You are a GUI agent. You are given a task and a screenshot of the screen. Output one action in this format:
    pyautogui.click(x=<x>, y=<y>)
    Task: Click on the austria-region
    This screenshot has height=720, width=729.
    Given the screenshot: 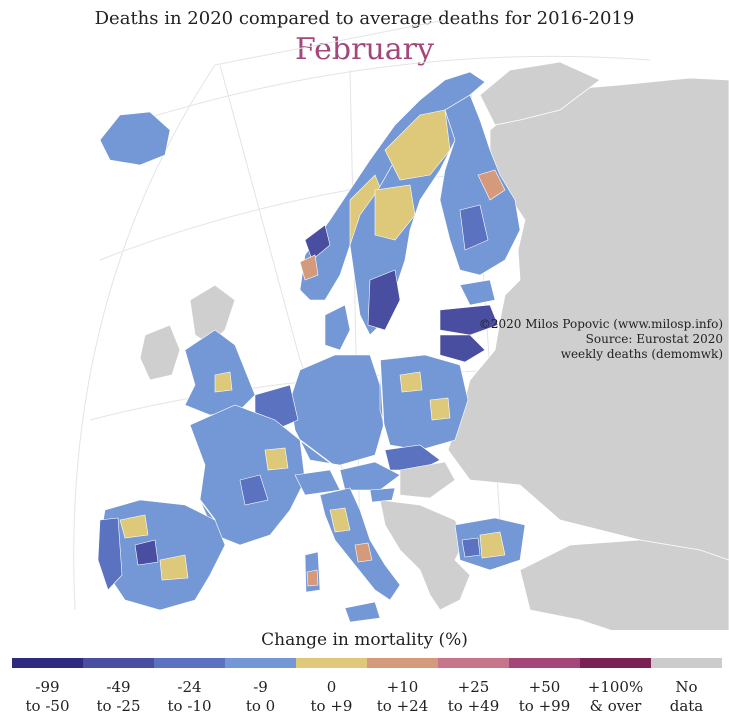 What is the action you would take?
    pyautogui.click(x=370, y=476)
    